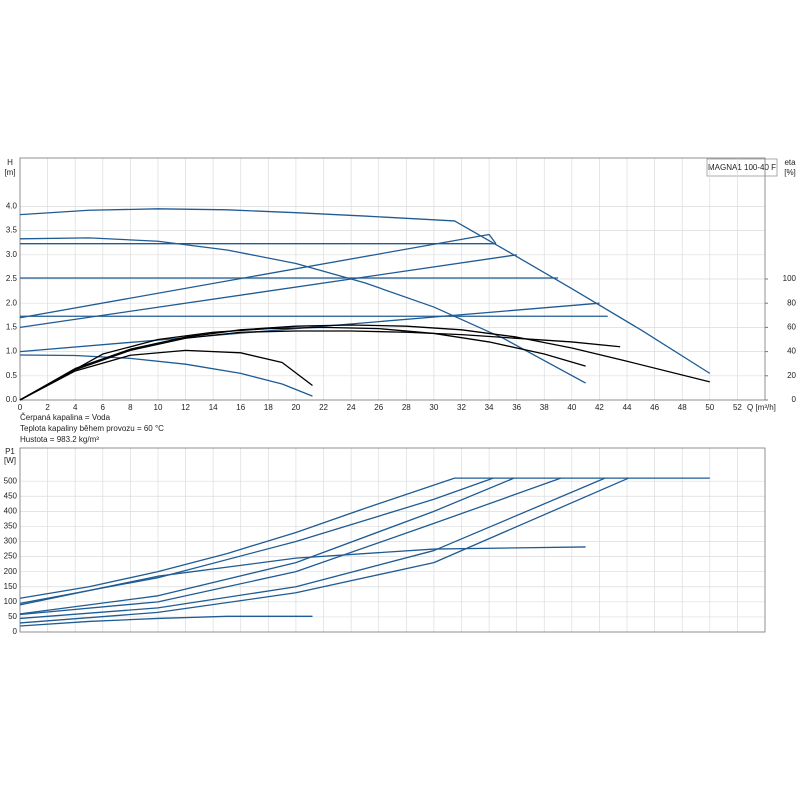 The width and height of the screenshot is (800, 800). Describe the element at coordinates (761, 407) in the screenshot. I see `x-label: Q [m³/h]` at that location.